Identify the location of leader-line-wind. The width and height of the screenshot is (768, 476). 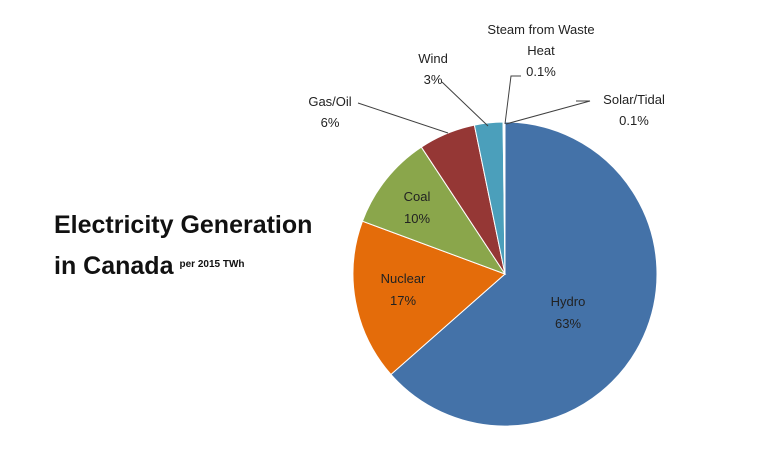
(465, 104).